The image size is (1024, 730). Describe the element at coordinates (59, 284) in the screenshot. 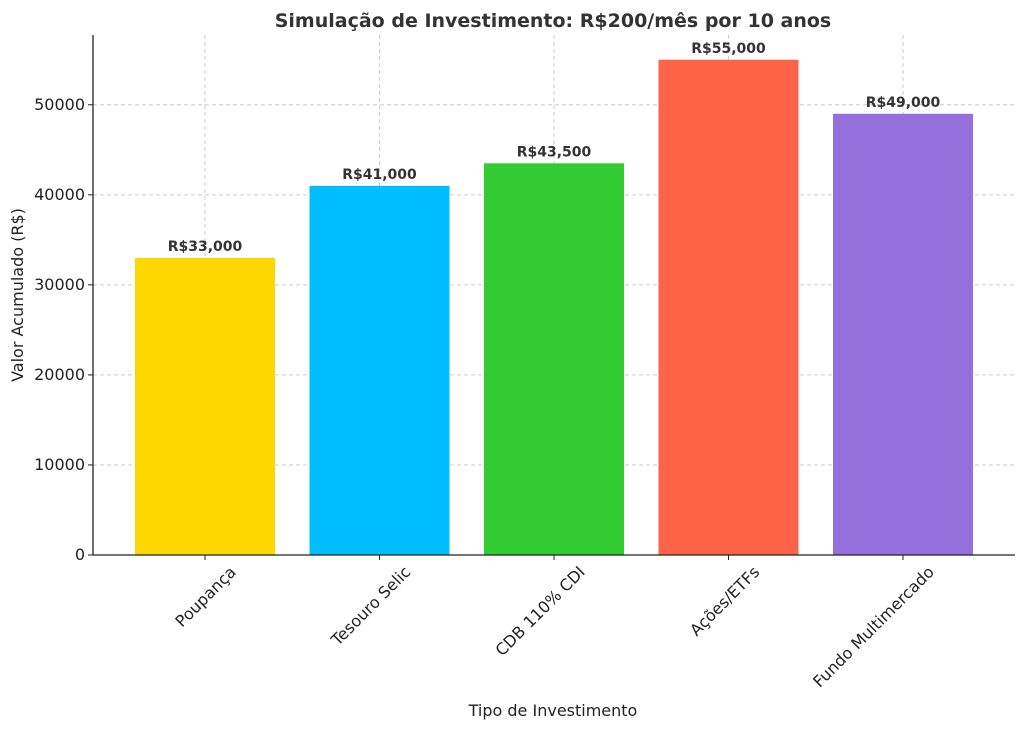

I see `y-tick-label: 30000` at that location.